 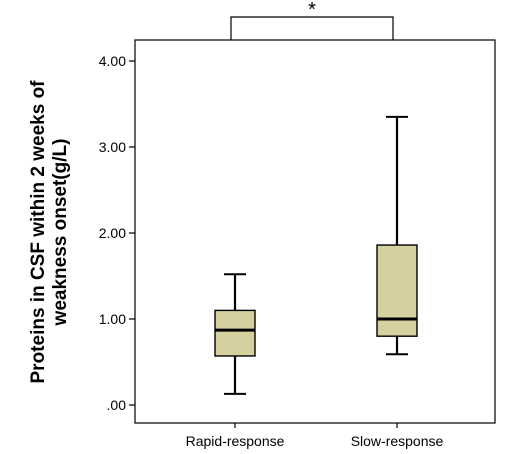 I want to click on significance-bracket-line, so click(x=312, y=28).